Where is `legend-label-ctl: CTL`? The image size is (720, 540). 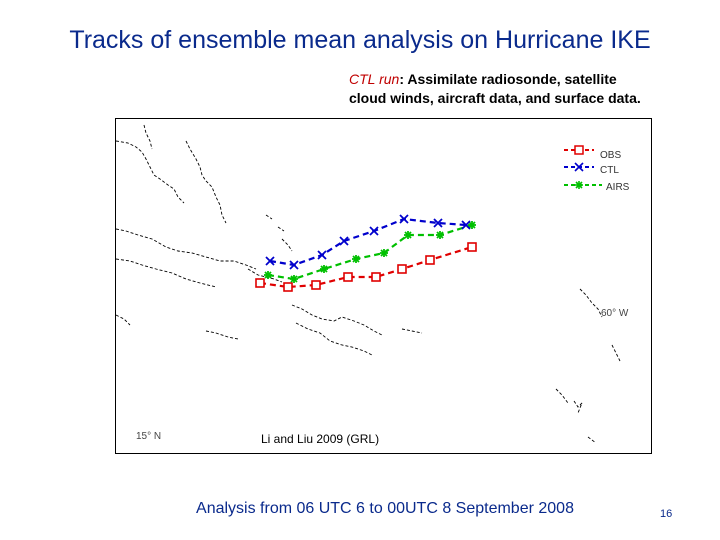
legend-label-ctl: CTL is located at coordinates (609, 170).